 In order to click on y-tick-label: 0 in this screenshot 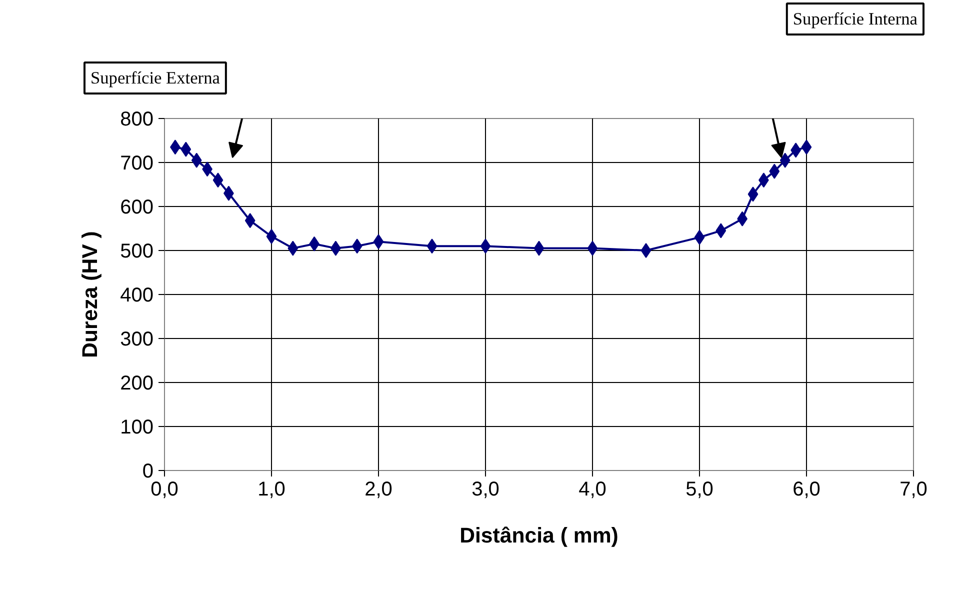, I will do `click(148, 471)`.